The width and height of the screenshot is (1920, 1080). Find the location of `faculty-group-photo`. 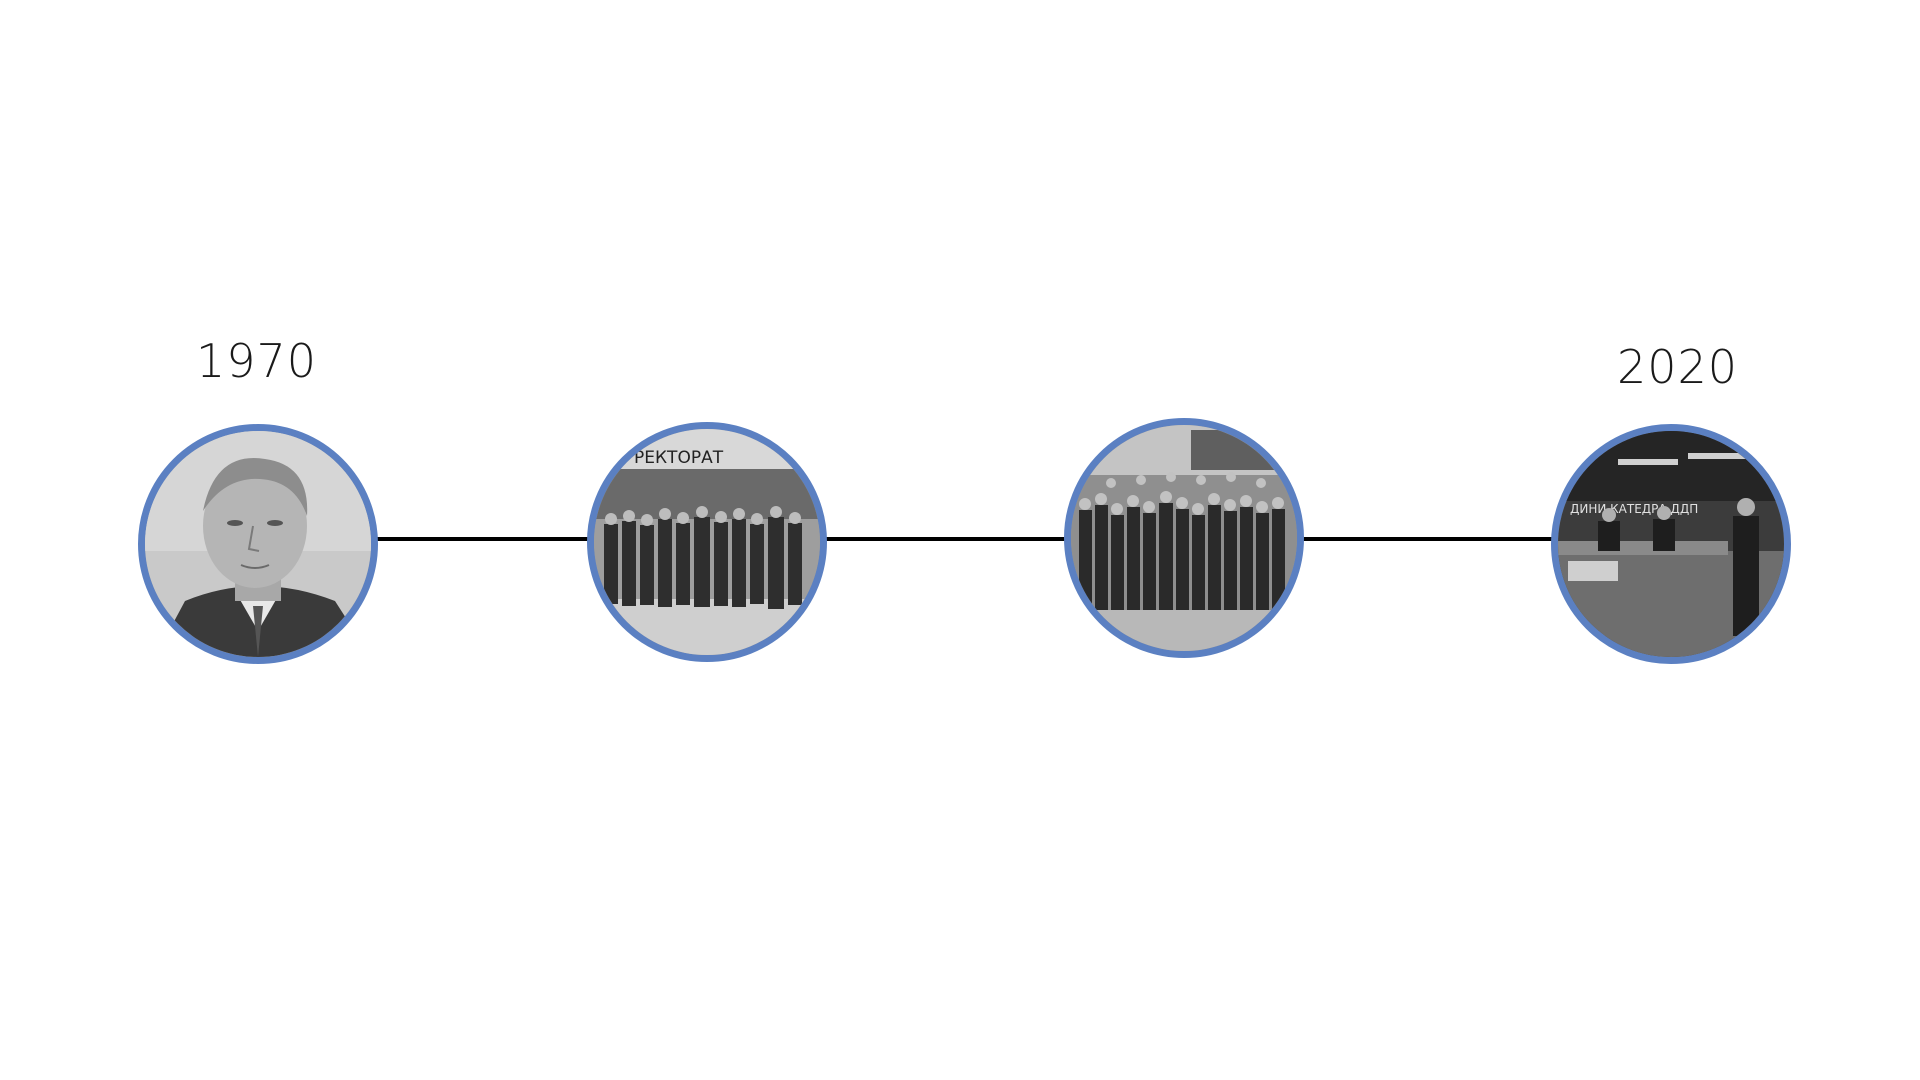

faculty-group-photo is located at coordinates (1184, 538).